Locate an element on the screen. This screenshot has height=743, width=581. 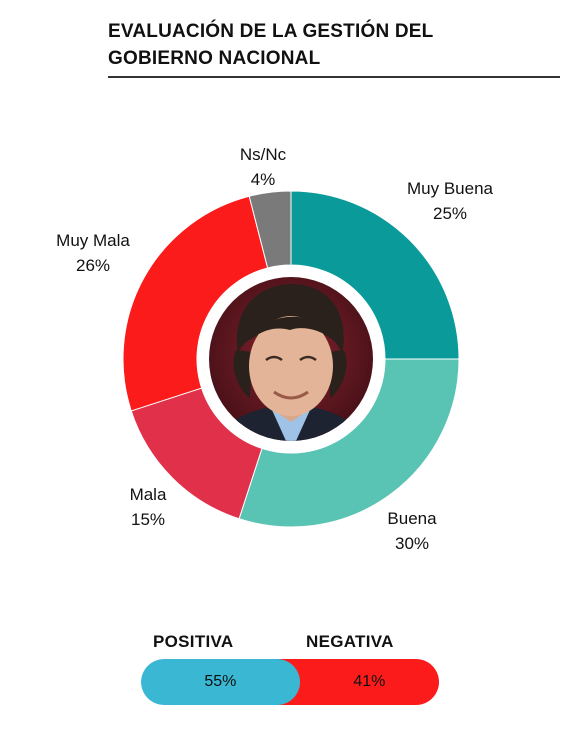
positive-bar-segment: 55% is located at coordinates (220, 682).